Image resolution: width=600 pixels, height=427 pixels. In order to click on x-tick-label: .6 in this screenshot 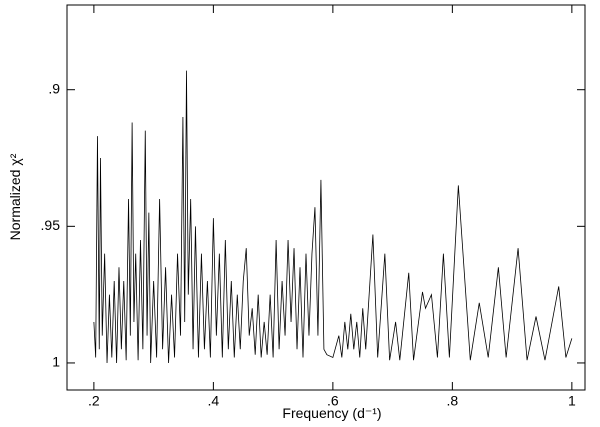, I will do `click(333, 401)`.